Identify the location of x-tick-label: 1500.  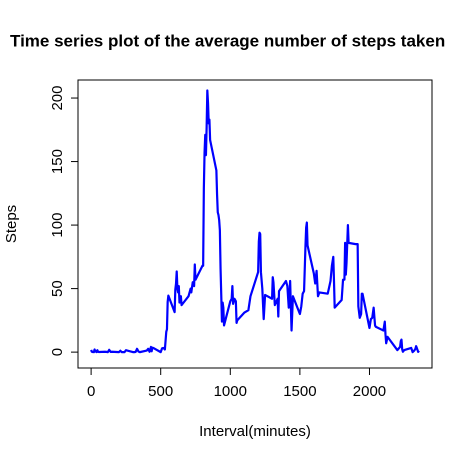
(299, 391).